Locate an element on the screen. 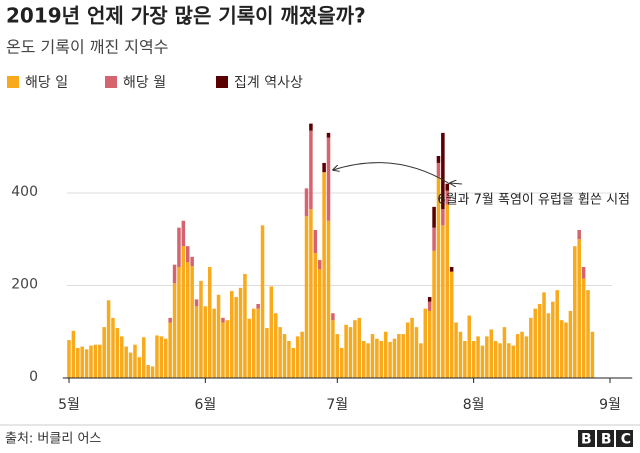  y-tick-label: 0 is located at coordinates (33, 377).